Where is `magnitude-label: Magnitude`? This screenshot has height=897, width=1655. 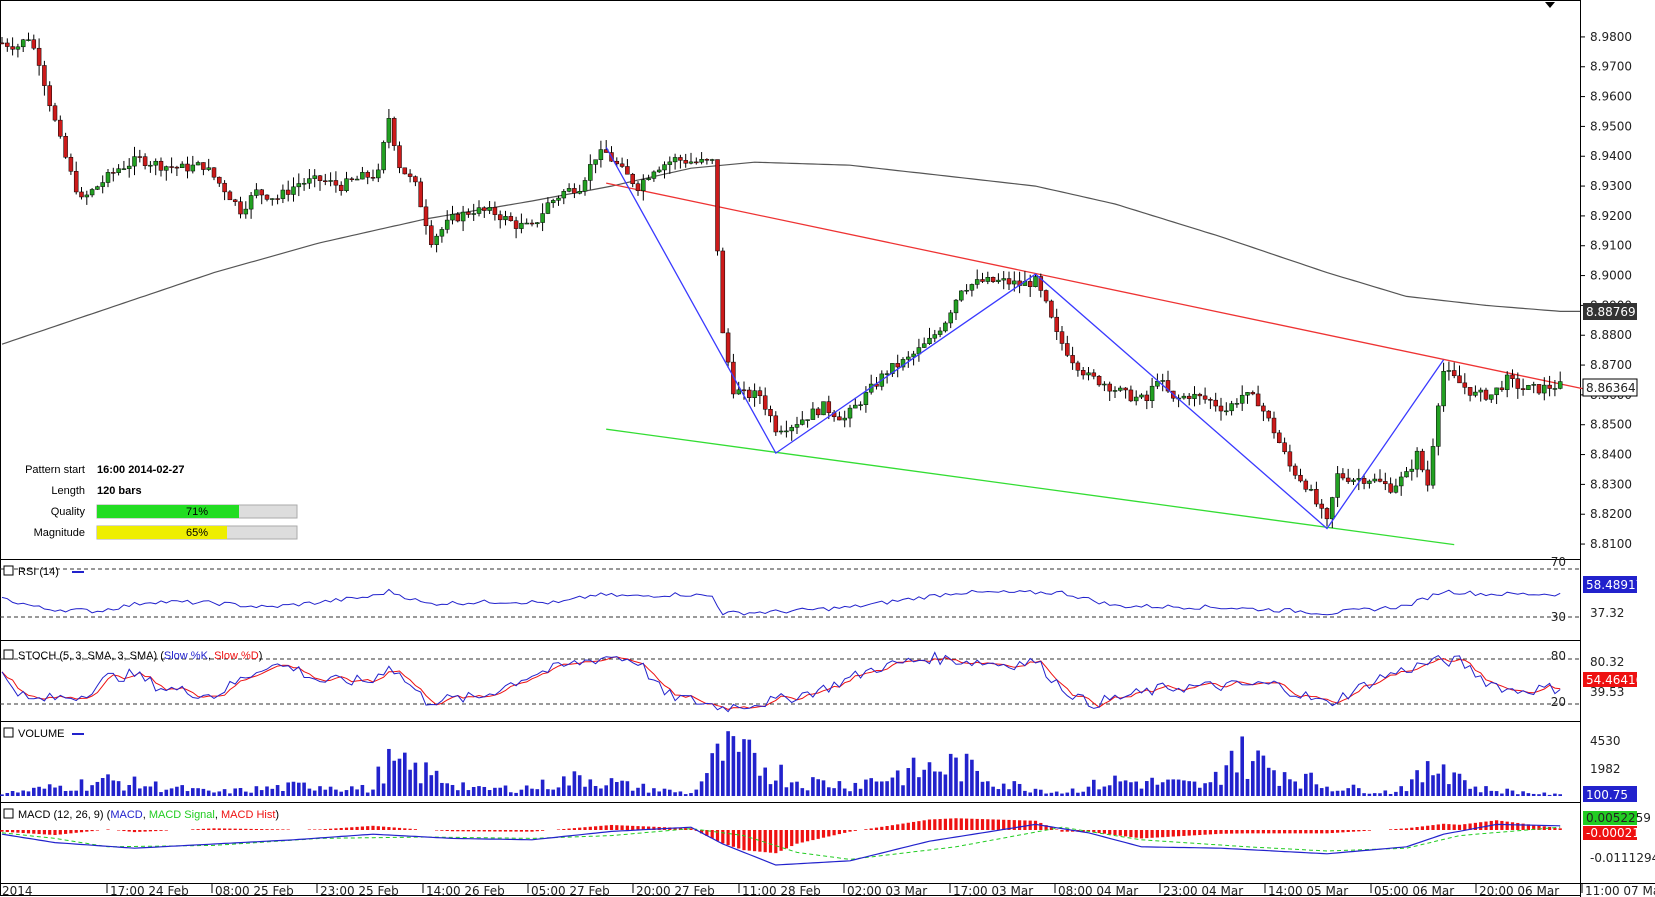 magnitude-label: Magnitude is located at coordinates (59, 533).